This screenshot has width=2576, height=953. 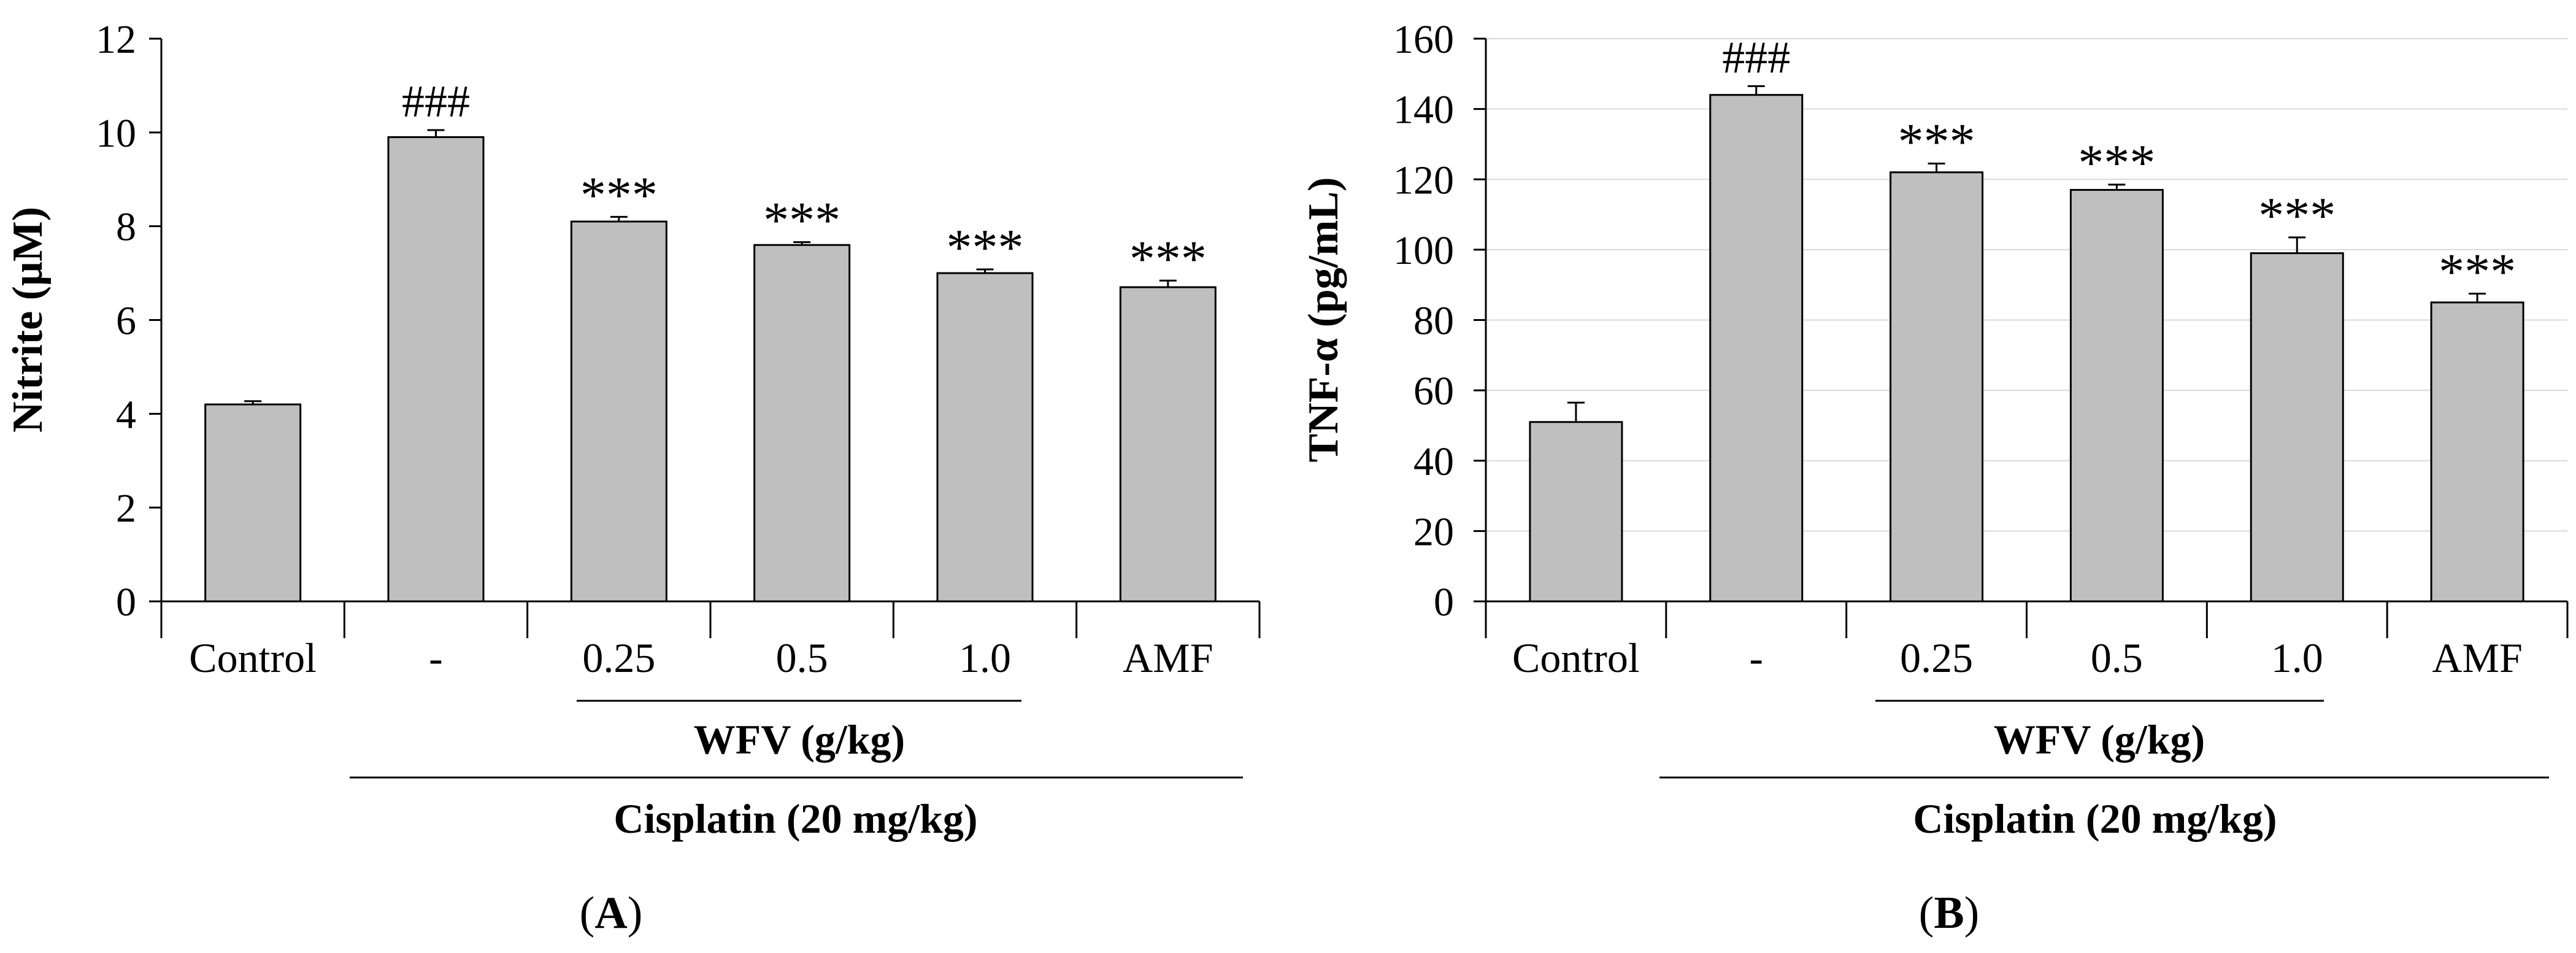 I want to click on y-tick-label: 160, so click(x=1423, y=40).